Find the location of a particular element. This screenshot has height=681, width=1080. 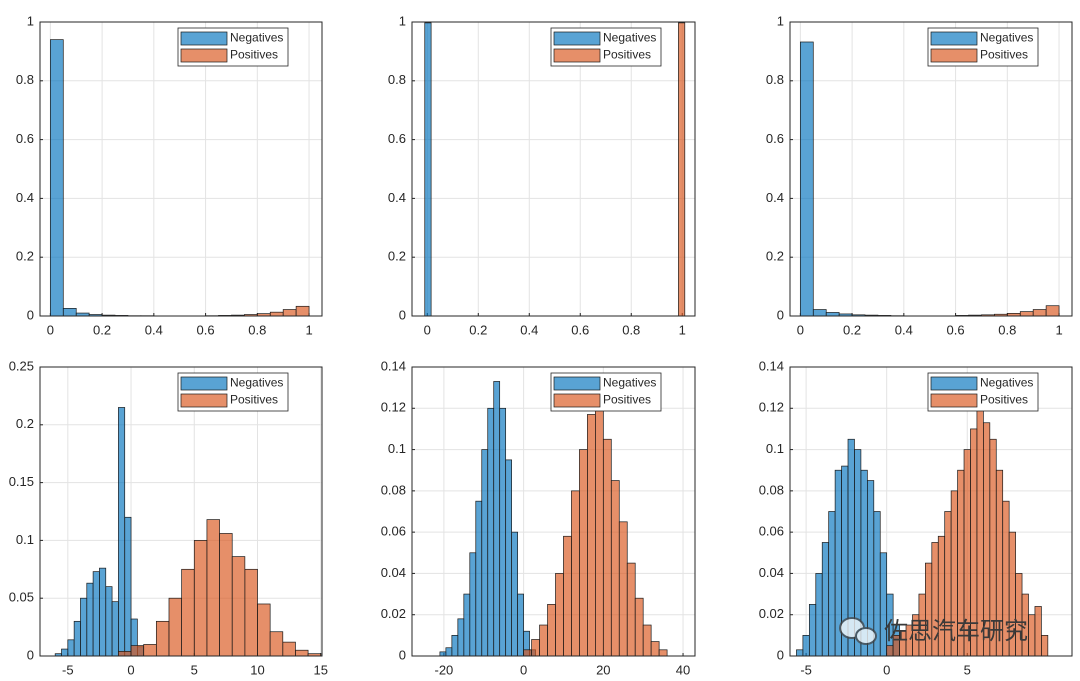

x-tick-label: 15 is located at coordinates (321, 669).